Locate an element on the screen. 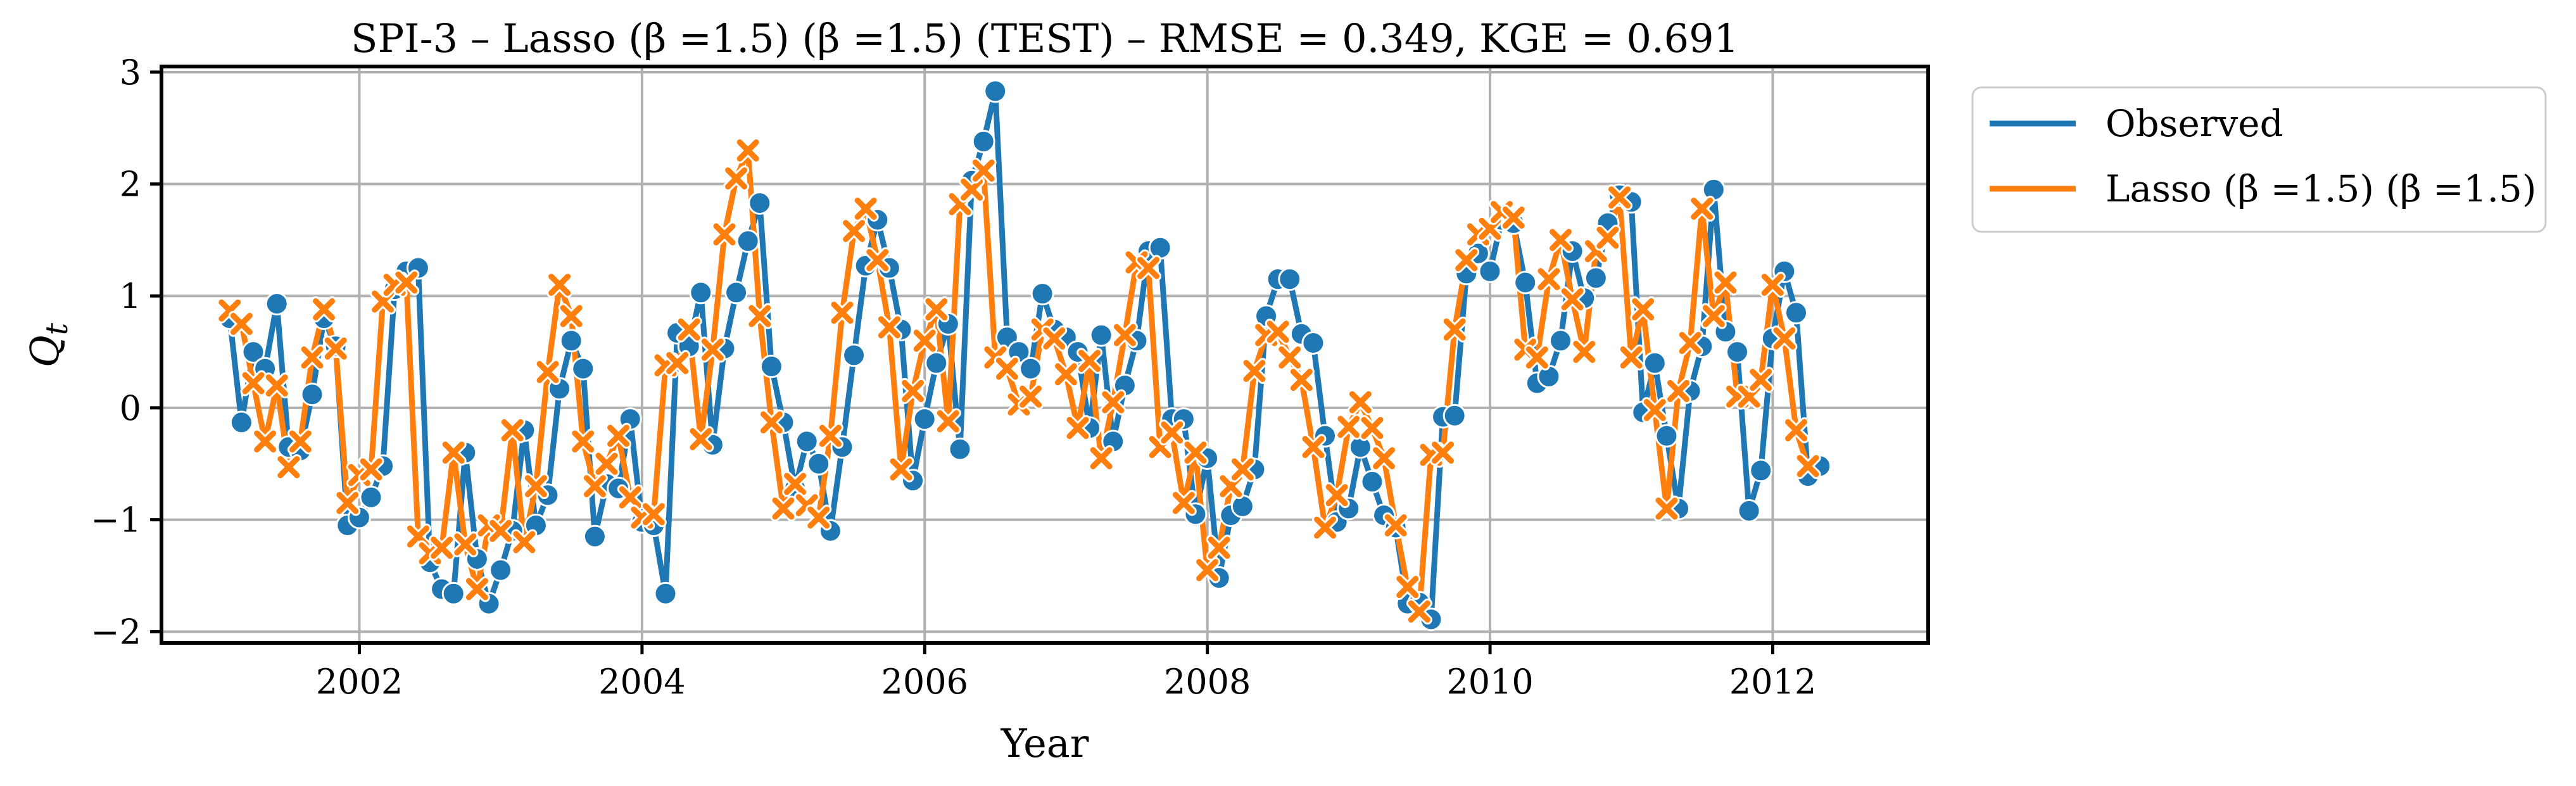  legend: Observed Lasso (β =1.5) (β =1.5) is located at coordinates (2259, 159).